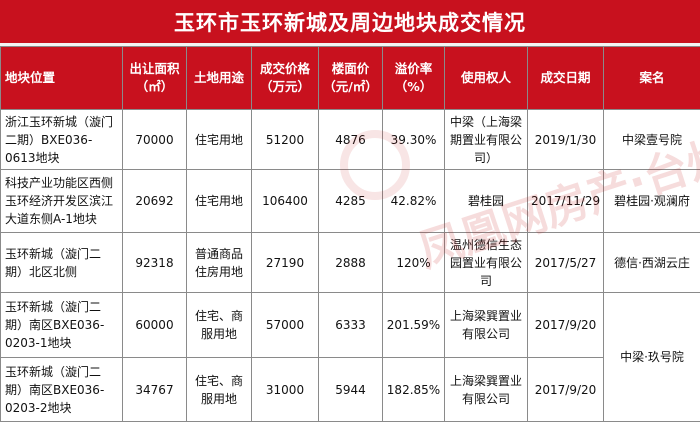 The height and width of the screenshot is (422, 700). Describe the element at coordinates (414, 390) in the screenshot. I see `cell-premium: 182.85%` at that location.